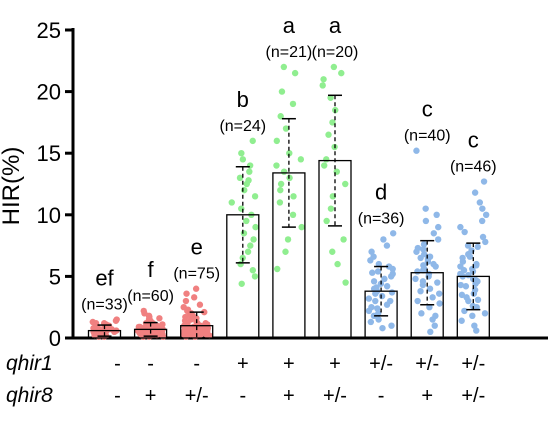  What do you see at coordinates (12, 186) in the screenshot?
I see `y-axis-label: HIR(%)` at bounding box center [12, 186].